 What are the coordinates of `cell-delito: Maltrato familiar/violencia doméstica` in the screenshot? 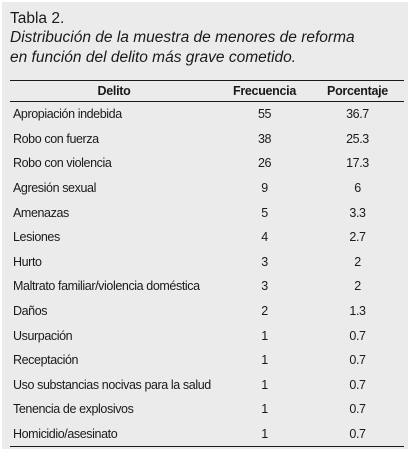 It's located at (106, 286).